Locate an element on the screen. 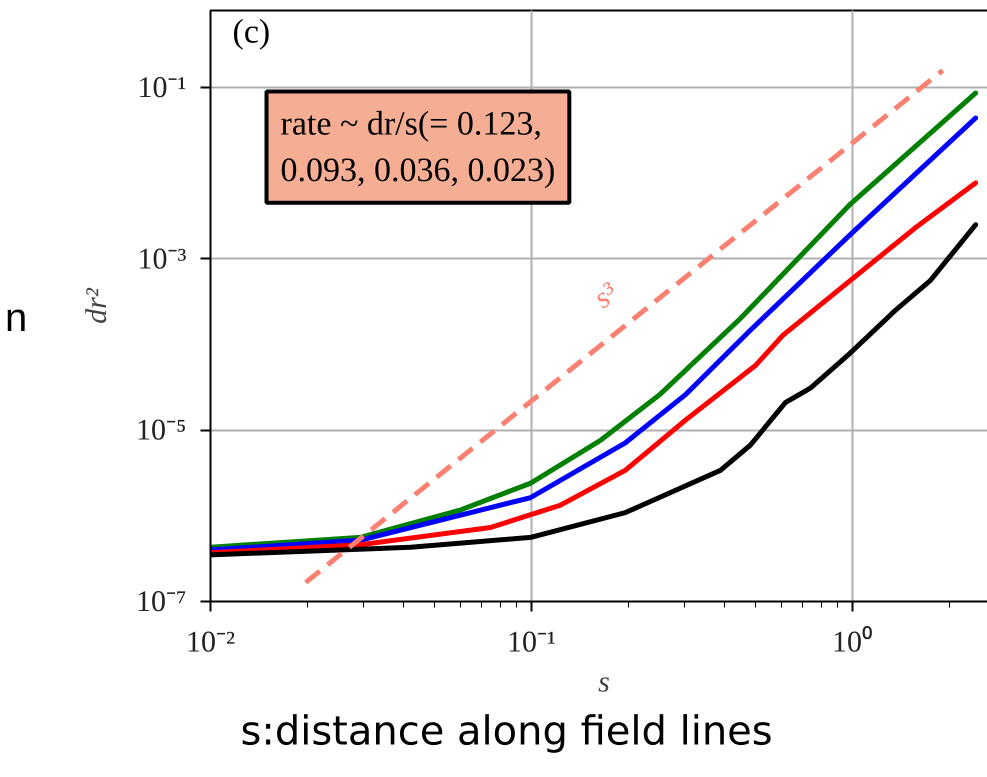 Image resolution: width=987 pixels, height=777 pixels. x-tick-label: 10⁻² is located at coordinates (211, 642).